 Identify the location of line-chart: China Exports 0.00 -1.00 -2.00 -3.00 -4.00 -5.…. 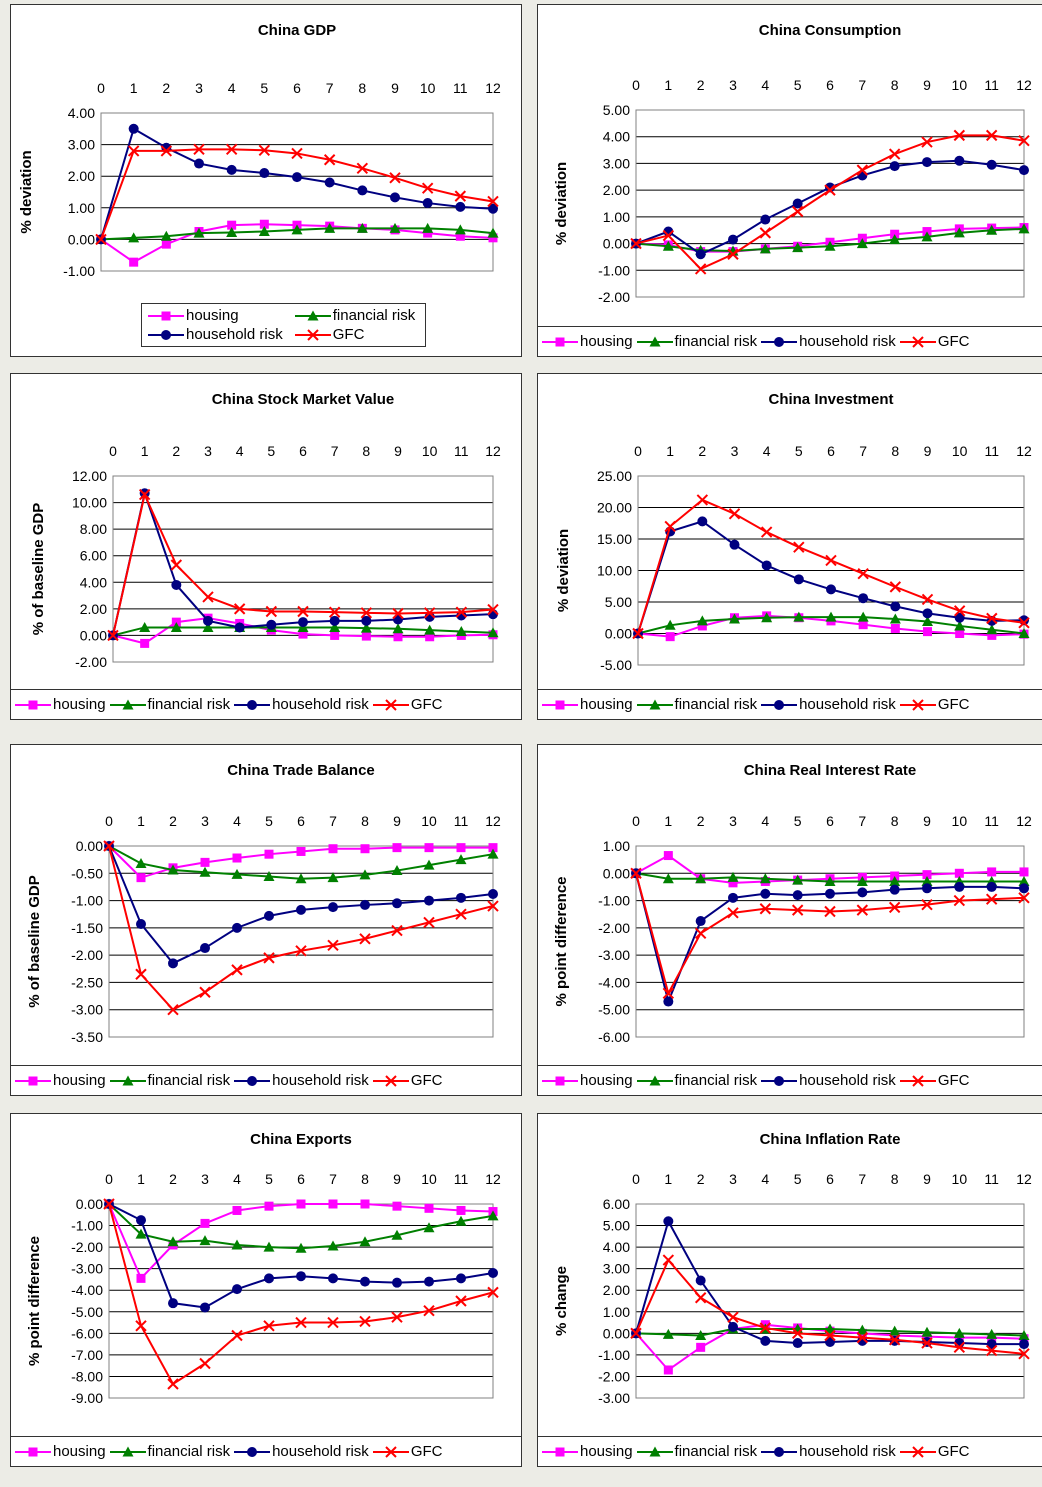
(263, 1268).